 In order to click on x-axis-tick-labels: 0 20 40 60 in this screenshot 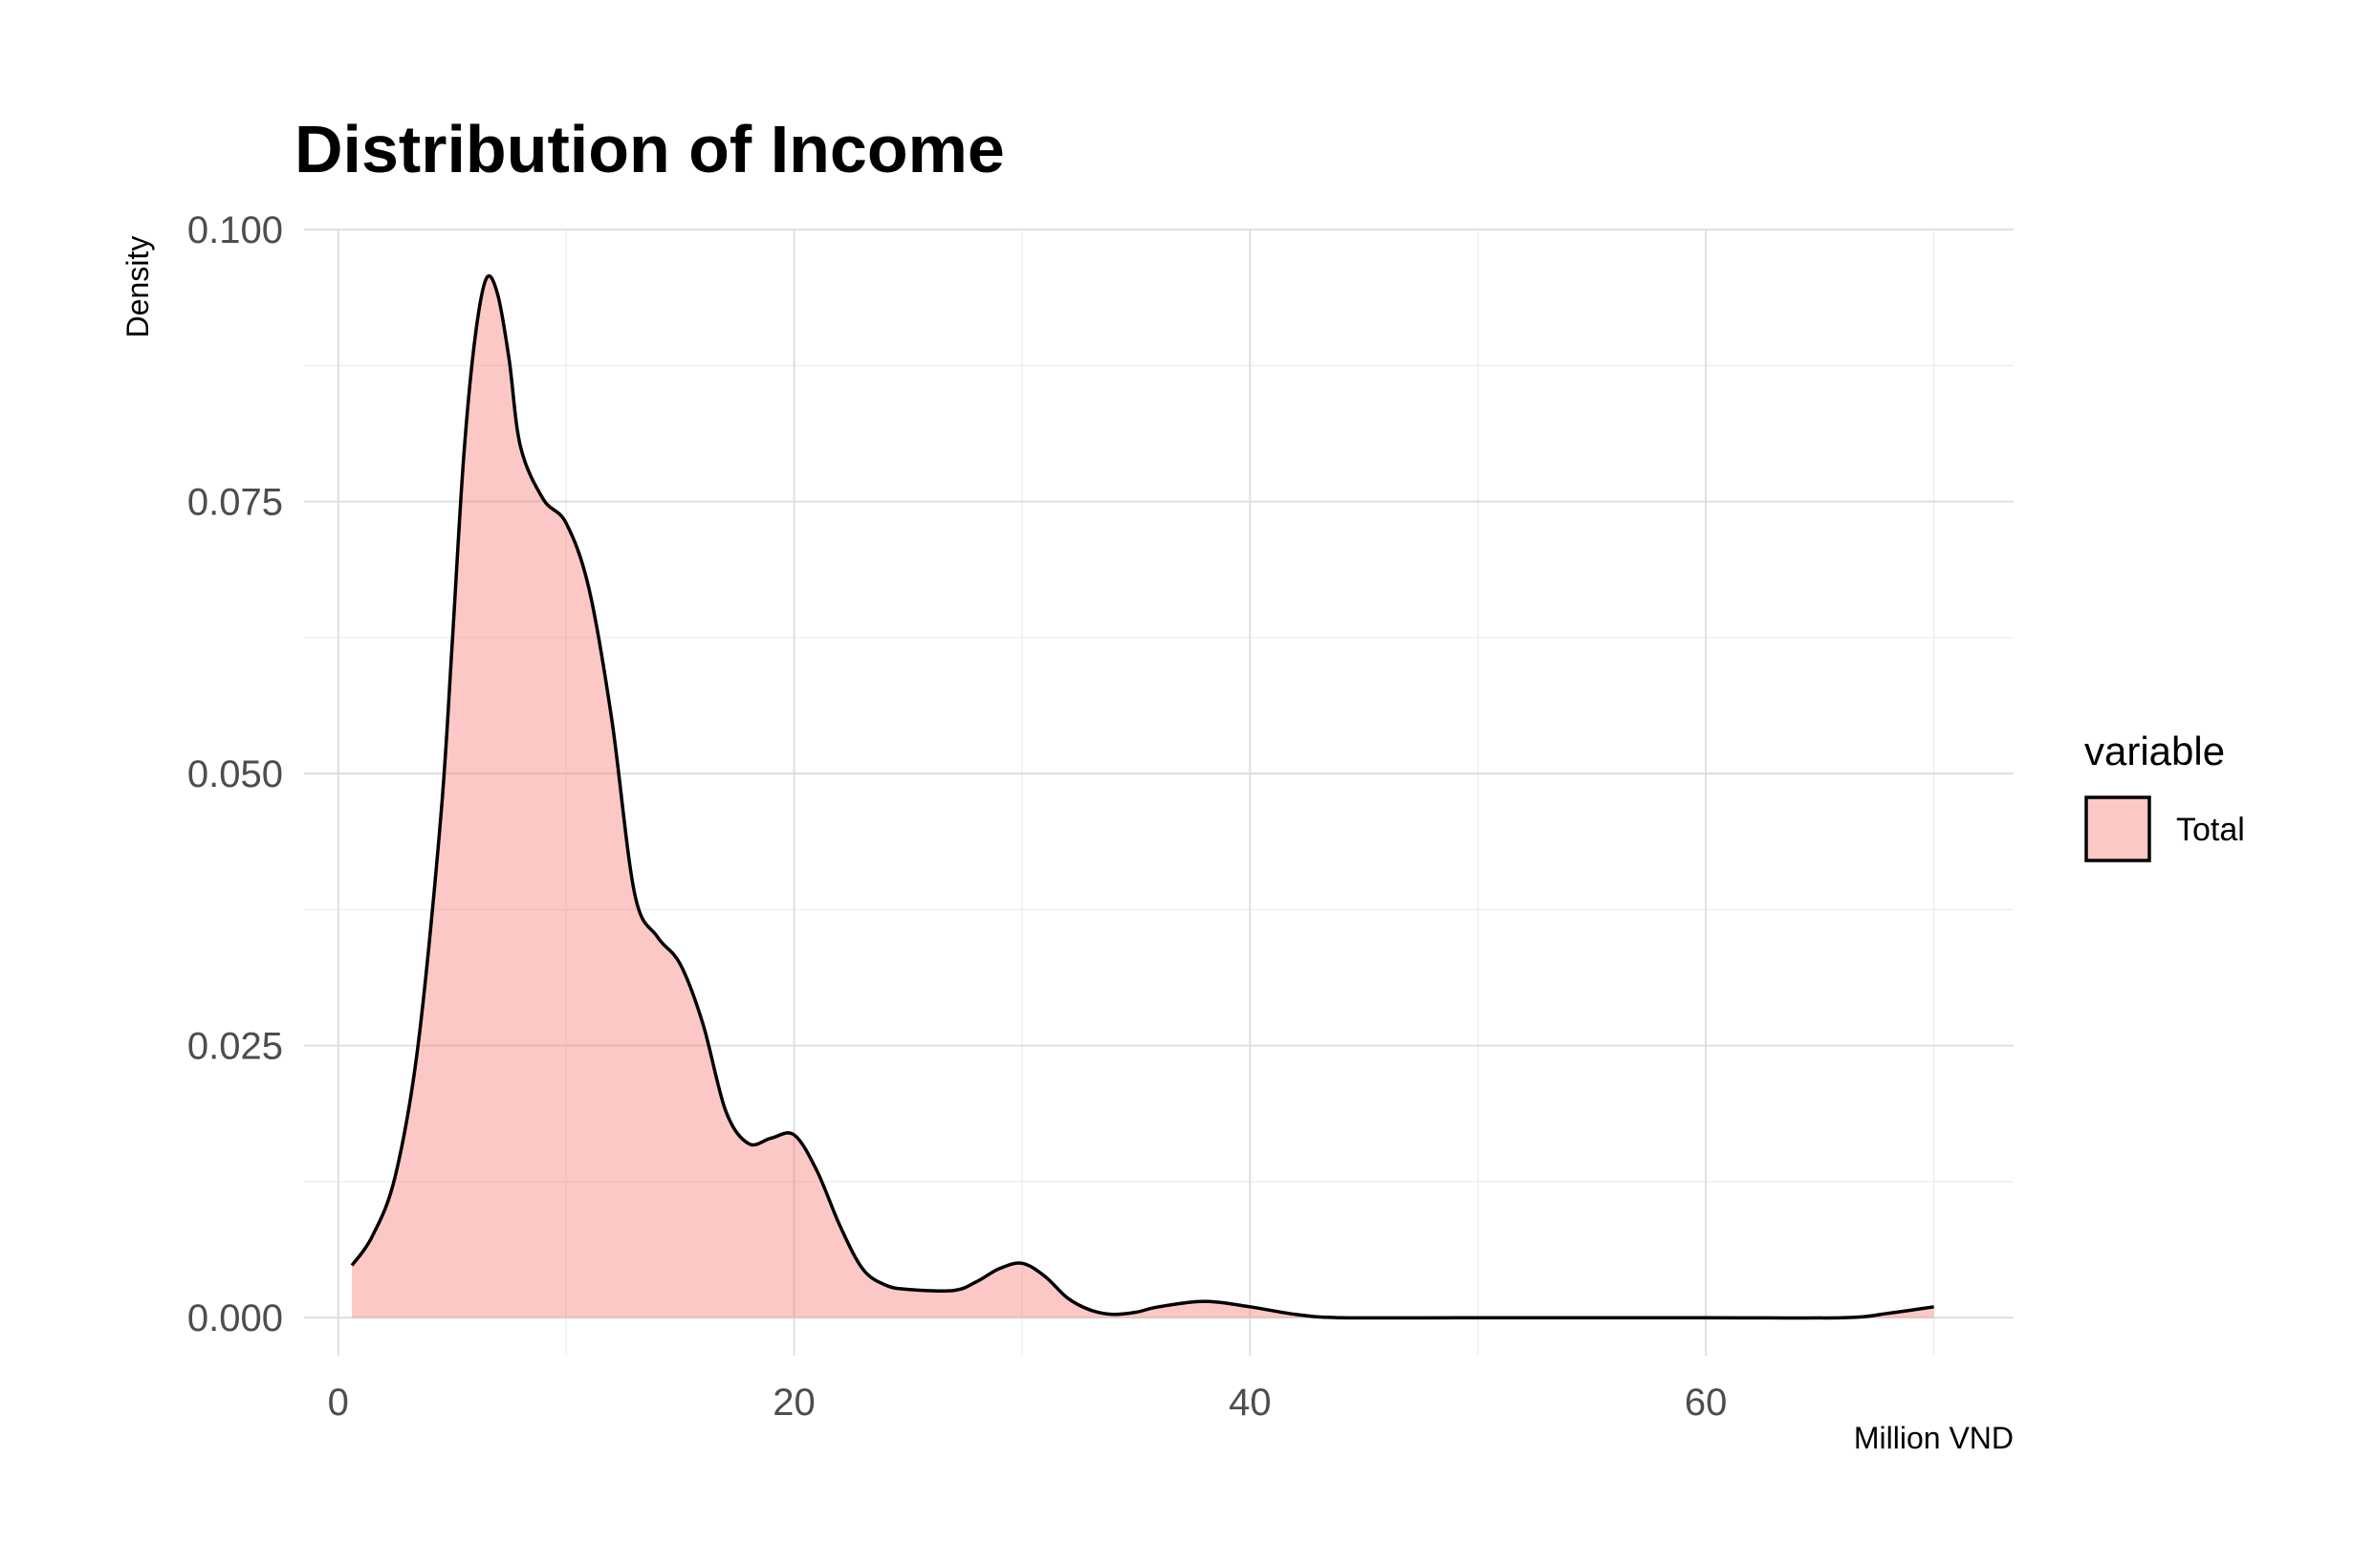, I will do `click(1028, 1403)`.